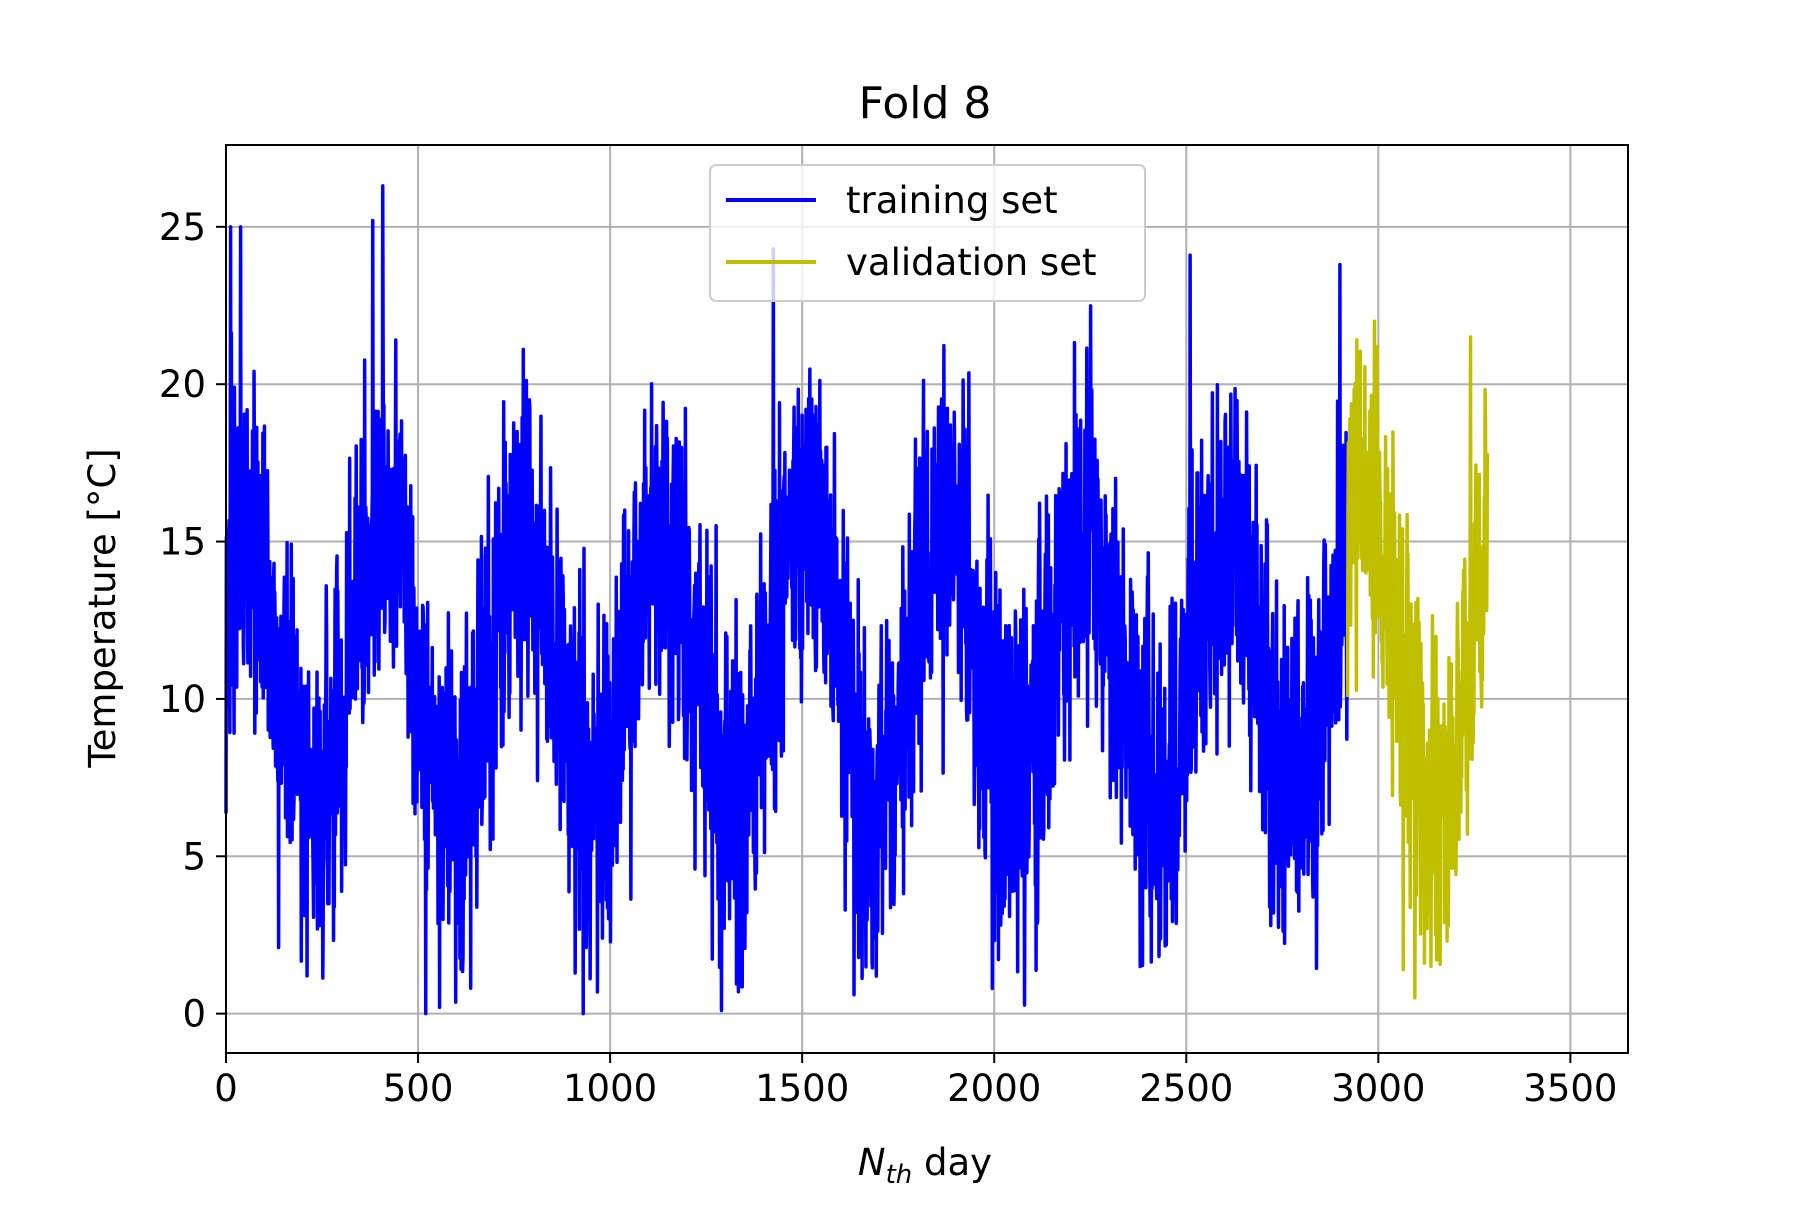  What do you see at coordinates (1417, 659) in the screenshot?
I see `series-line-validation` at bounding box center [1417, 659].